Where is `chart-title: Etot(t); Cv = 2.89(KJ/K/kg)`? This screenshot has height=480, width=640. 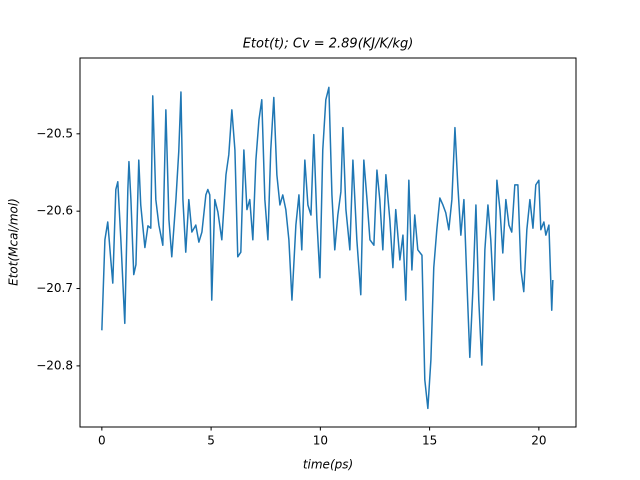 chart-title: Etot(t); Cv = 2.89(KJ/K/kg) is located at coordinates (328, 44).